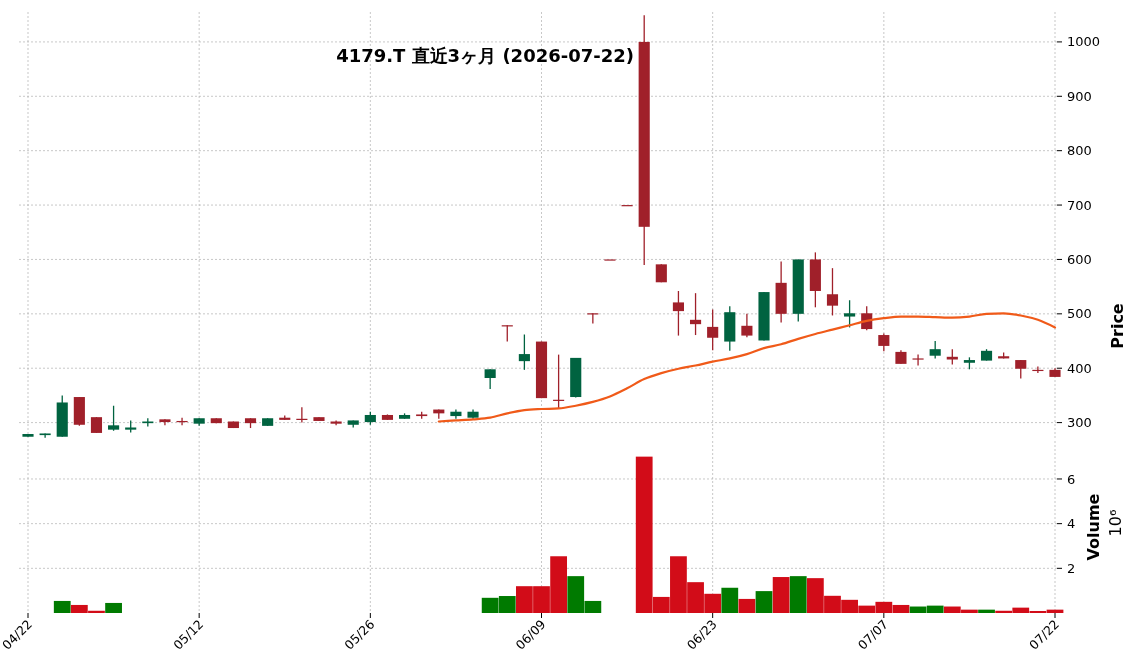 This screenshot has width=1136, height=670. I want to click on y-tick-label: 800, so click(1079, 151).